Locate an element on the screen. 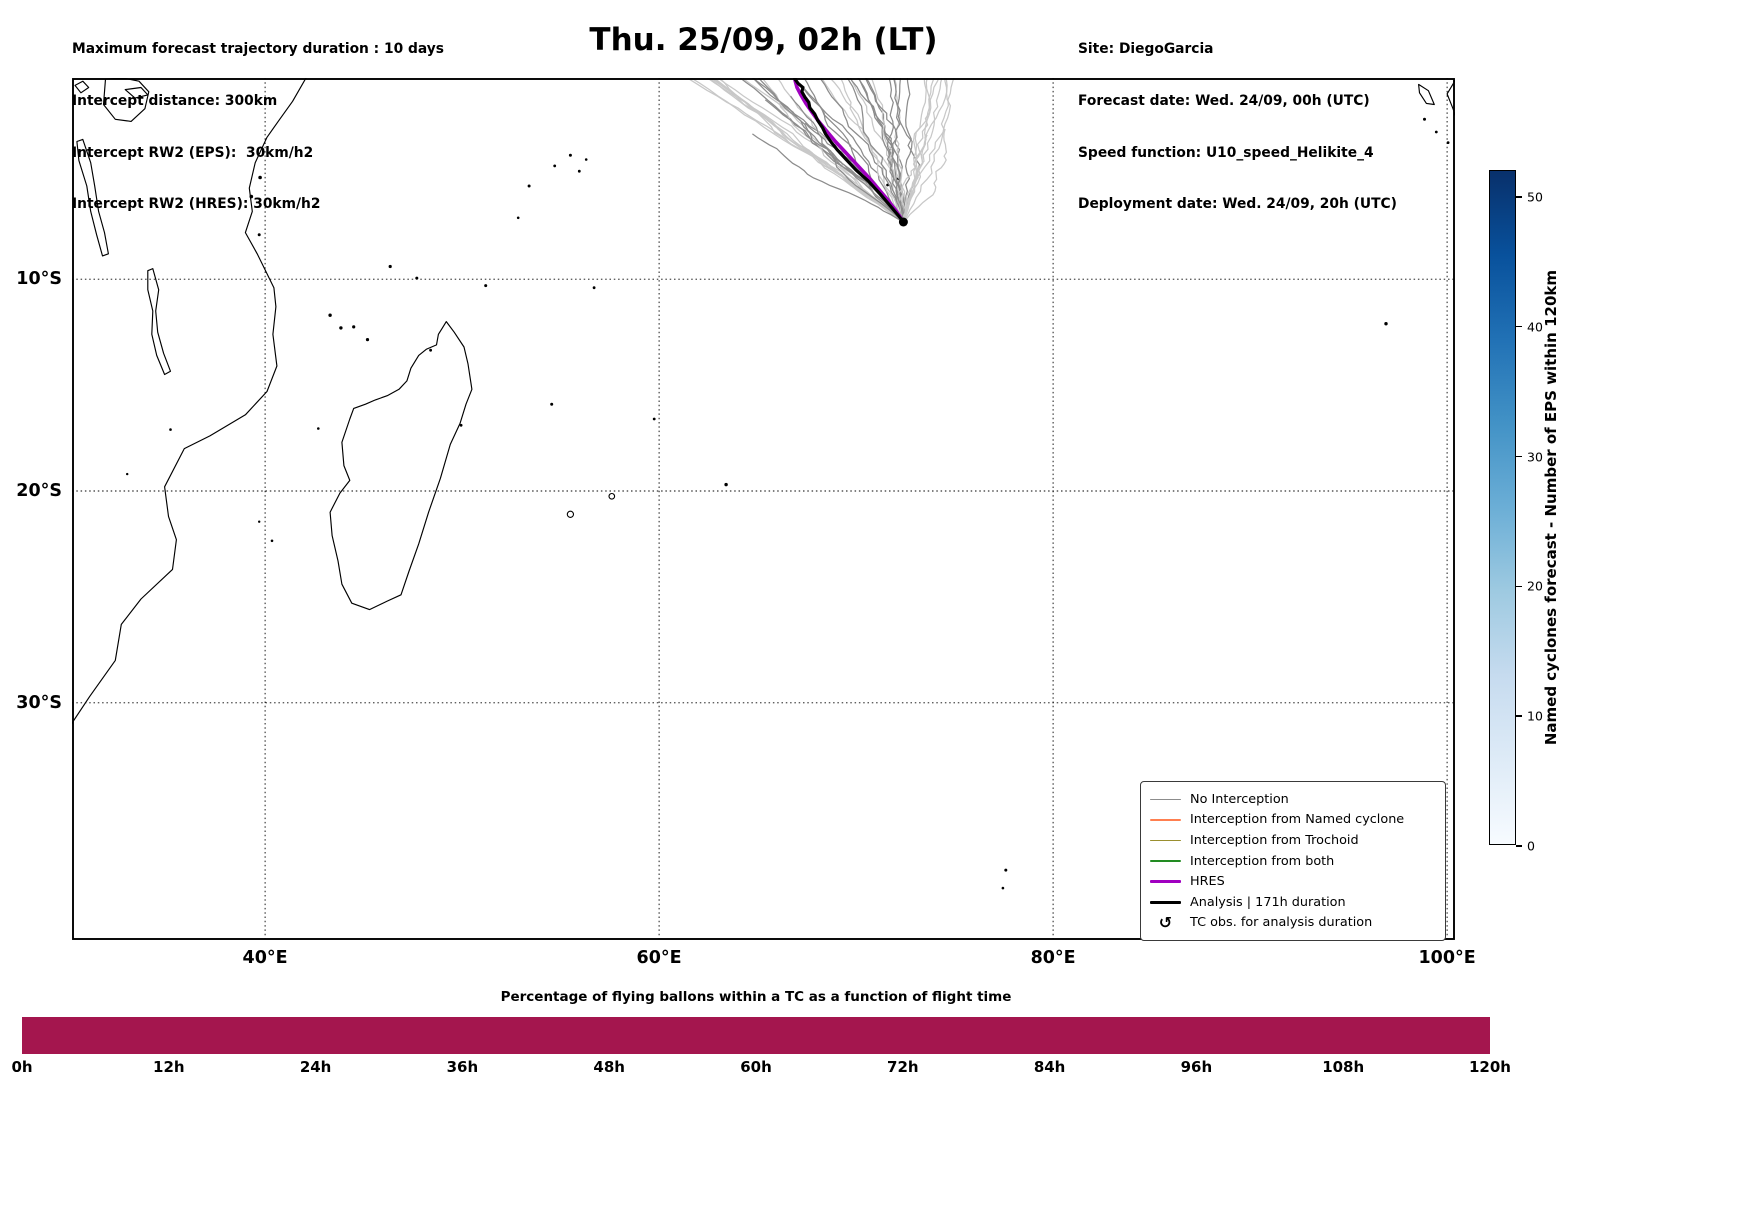 The height and width of the screenshot is (1213, 1752). param-line-rw2-eps: Intercept RW2 (EPS): 30km/h2 is located at coordinates (193, 152).